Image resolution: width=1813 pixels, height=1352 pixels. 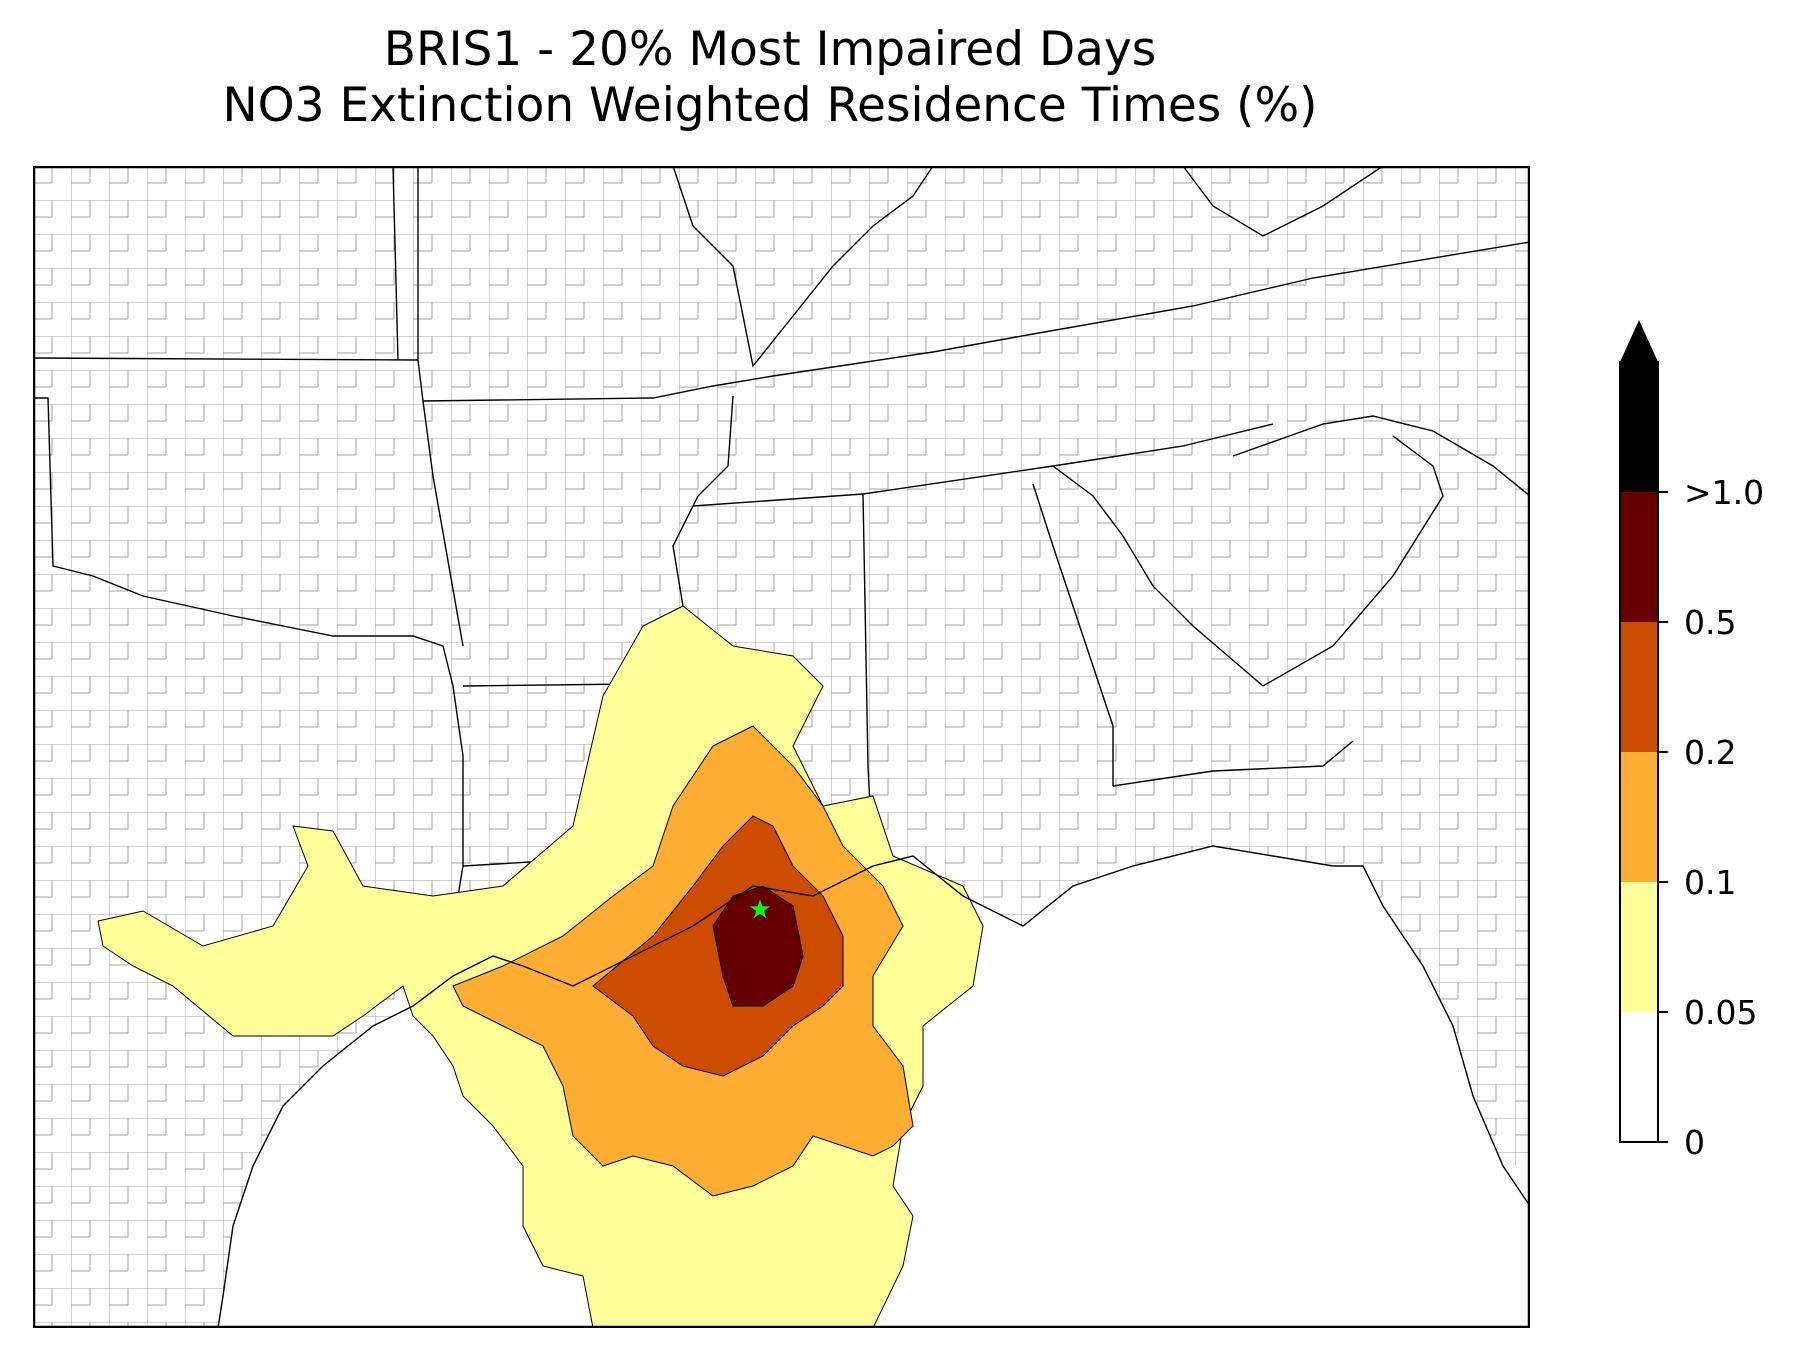 I want to click on title-line-1: BRIS1 - 20% Most Impaired Days, so click(x=770, y=49).